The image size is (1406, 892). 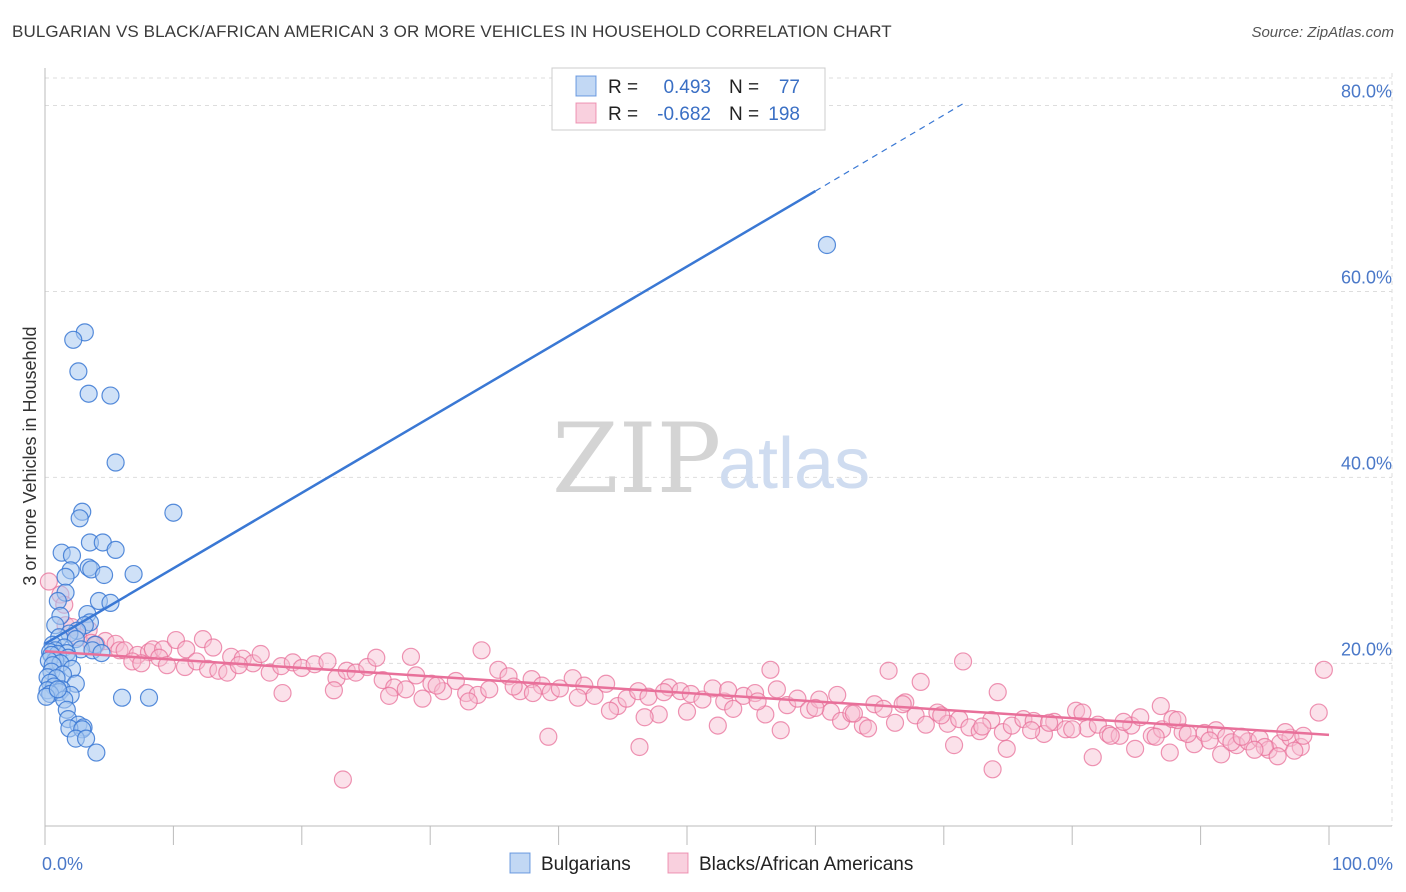 I want to click on x-tick-labels: 0.0% 100.0%, so click(x=717, y=864).